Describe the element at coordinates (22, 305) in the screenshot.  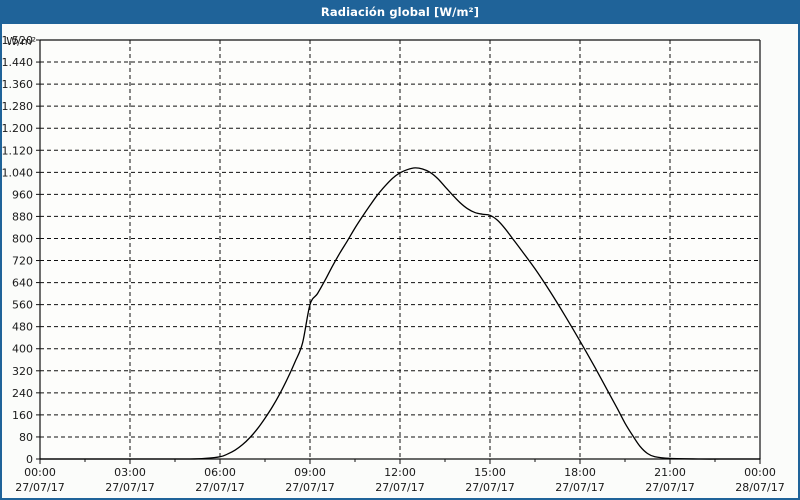
I see `y-axis-tick-label: 560` at that location.